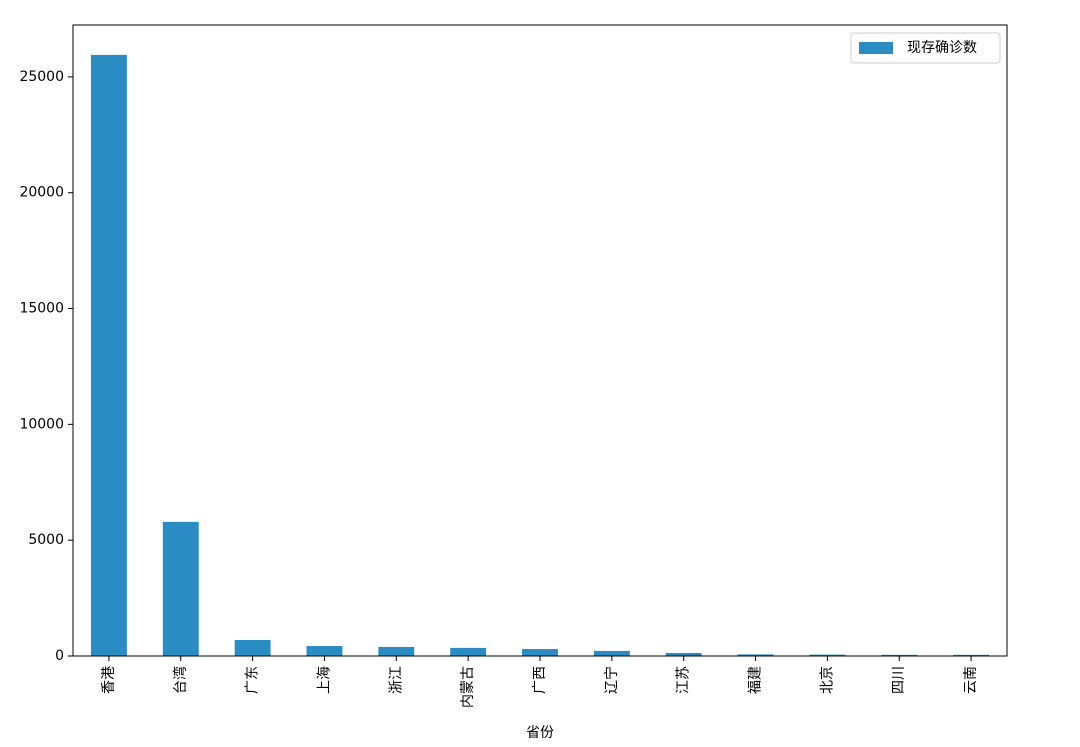 Image resolution: width=1080 pixels, height=747 pixels. Describe the element at coordinates (540, 733) in the screenshot. I see `x-axis-label: 省份` at that location.